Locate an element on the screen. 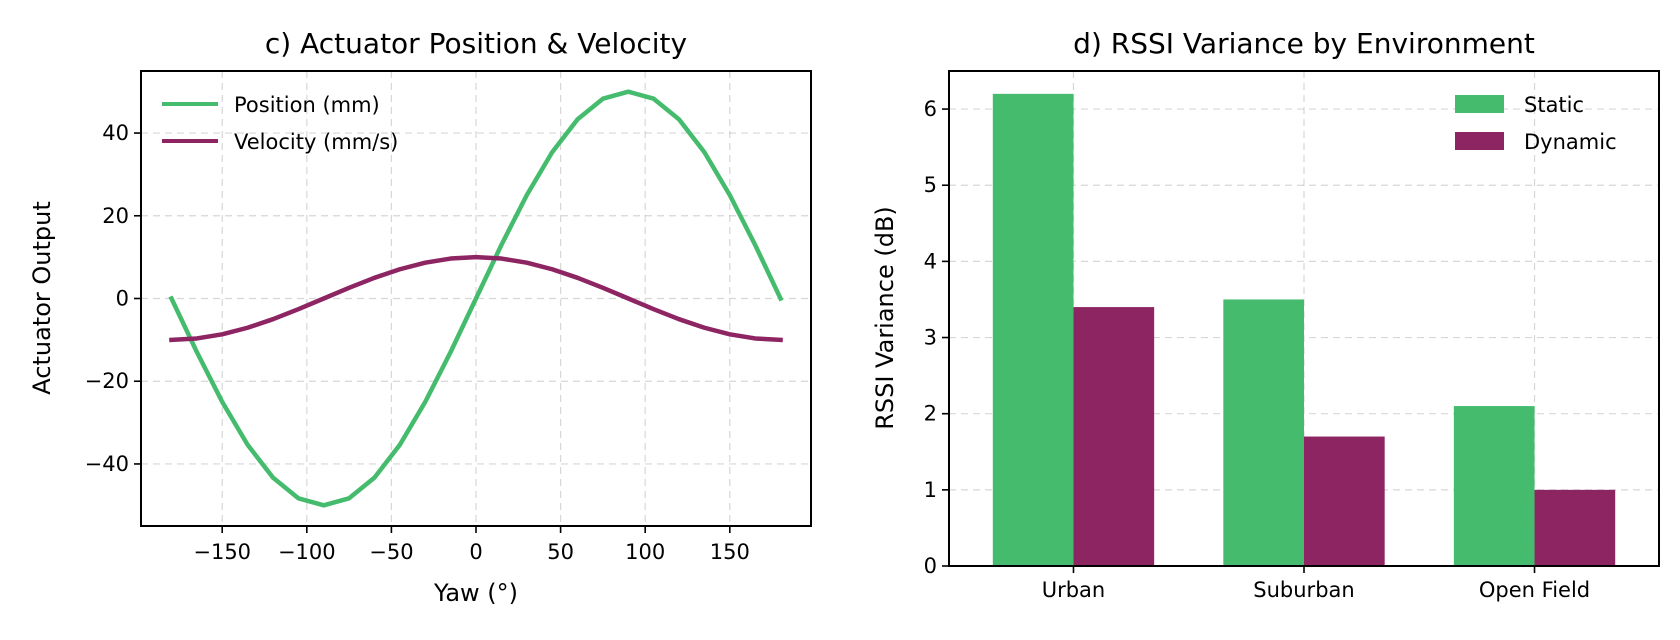  bar-chart-x-ticks: Urban Suburban Open Field is located at coordinates (1316, 584).